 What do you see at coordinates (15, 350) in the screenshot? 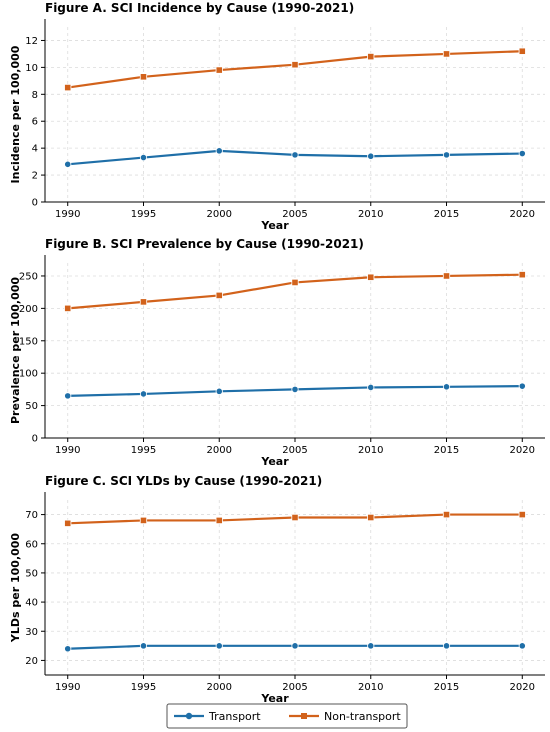
I see `y-axis-label: Prevalence per 100,000` at bounding box center [15, 350].